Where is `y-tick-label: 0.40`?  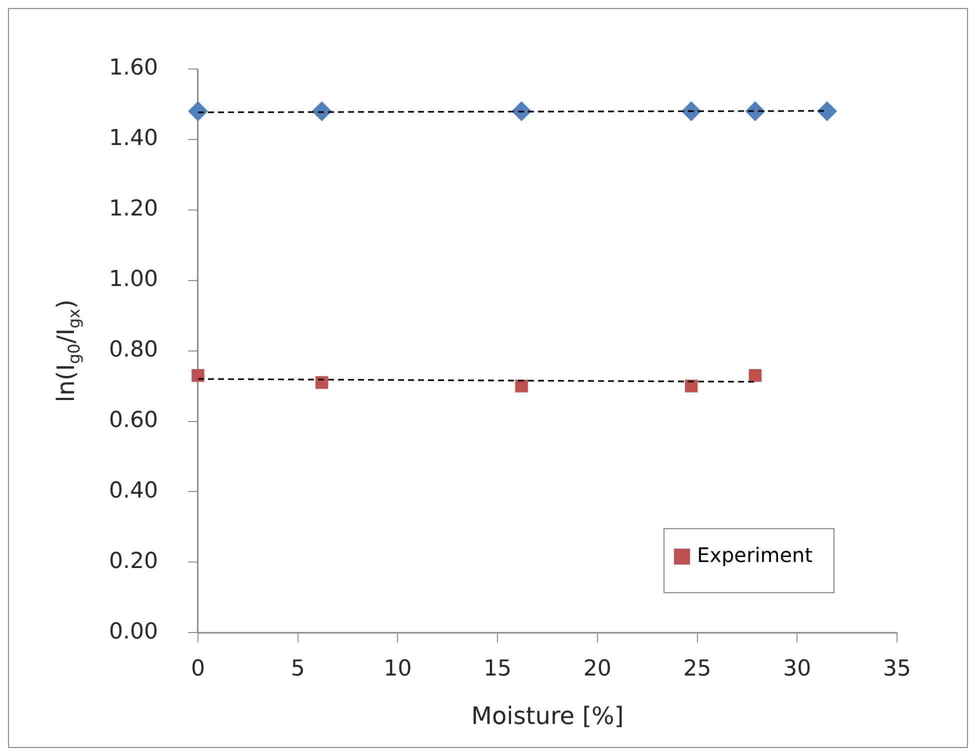
y-tick-label: 0.40 is located at coordinates (133, 491).